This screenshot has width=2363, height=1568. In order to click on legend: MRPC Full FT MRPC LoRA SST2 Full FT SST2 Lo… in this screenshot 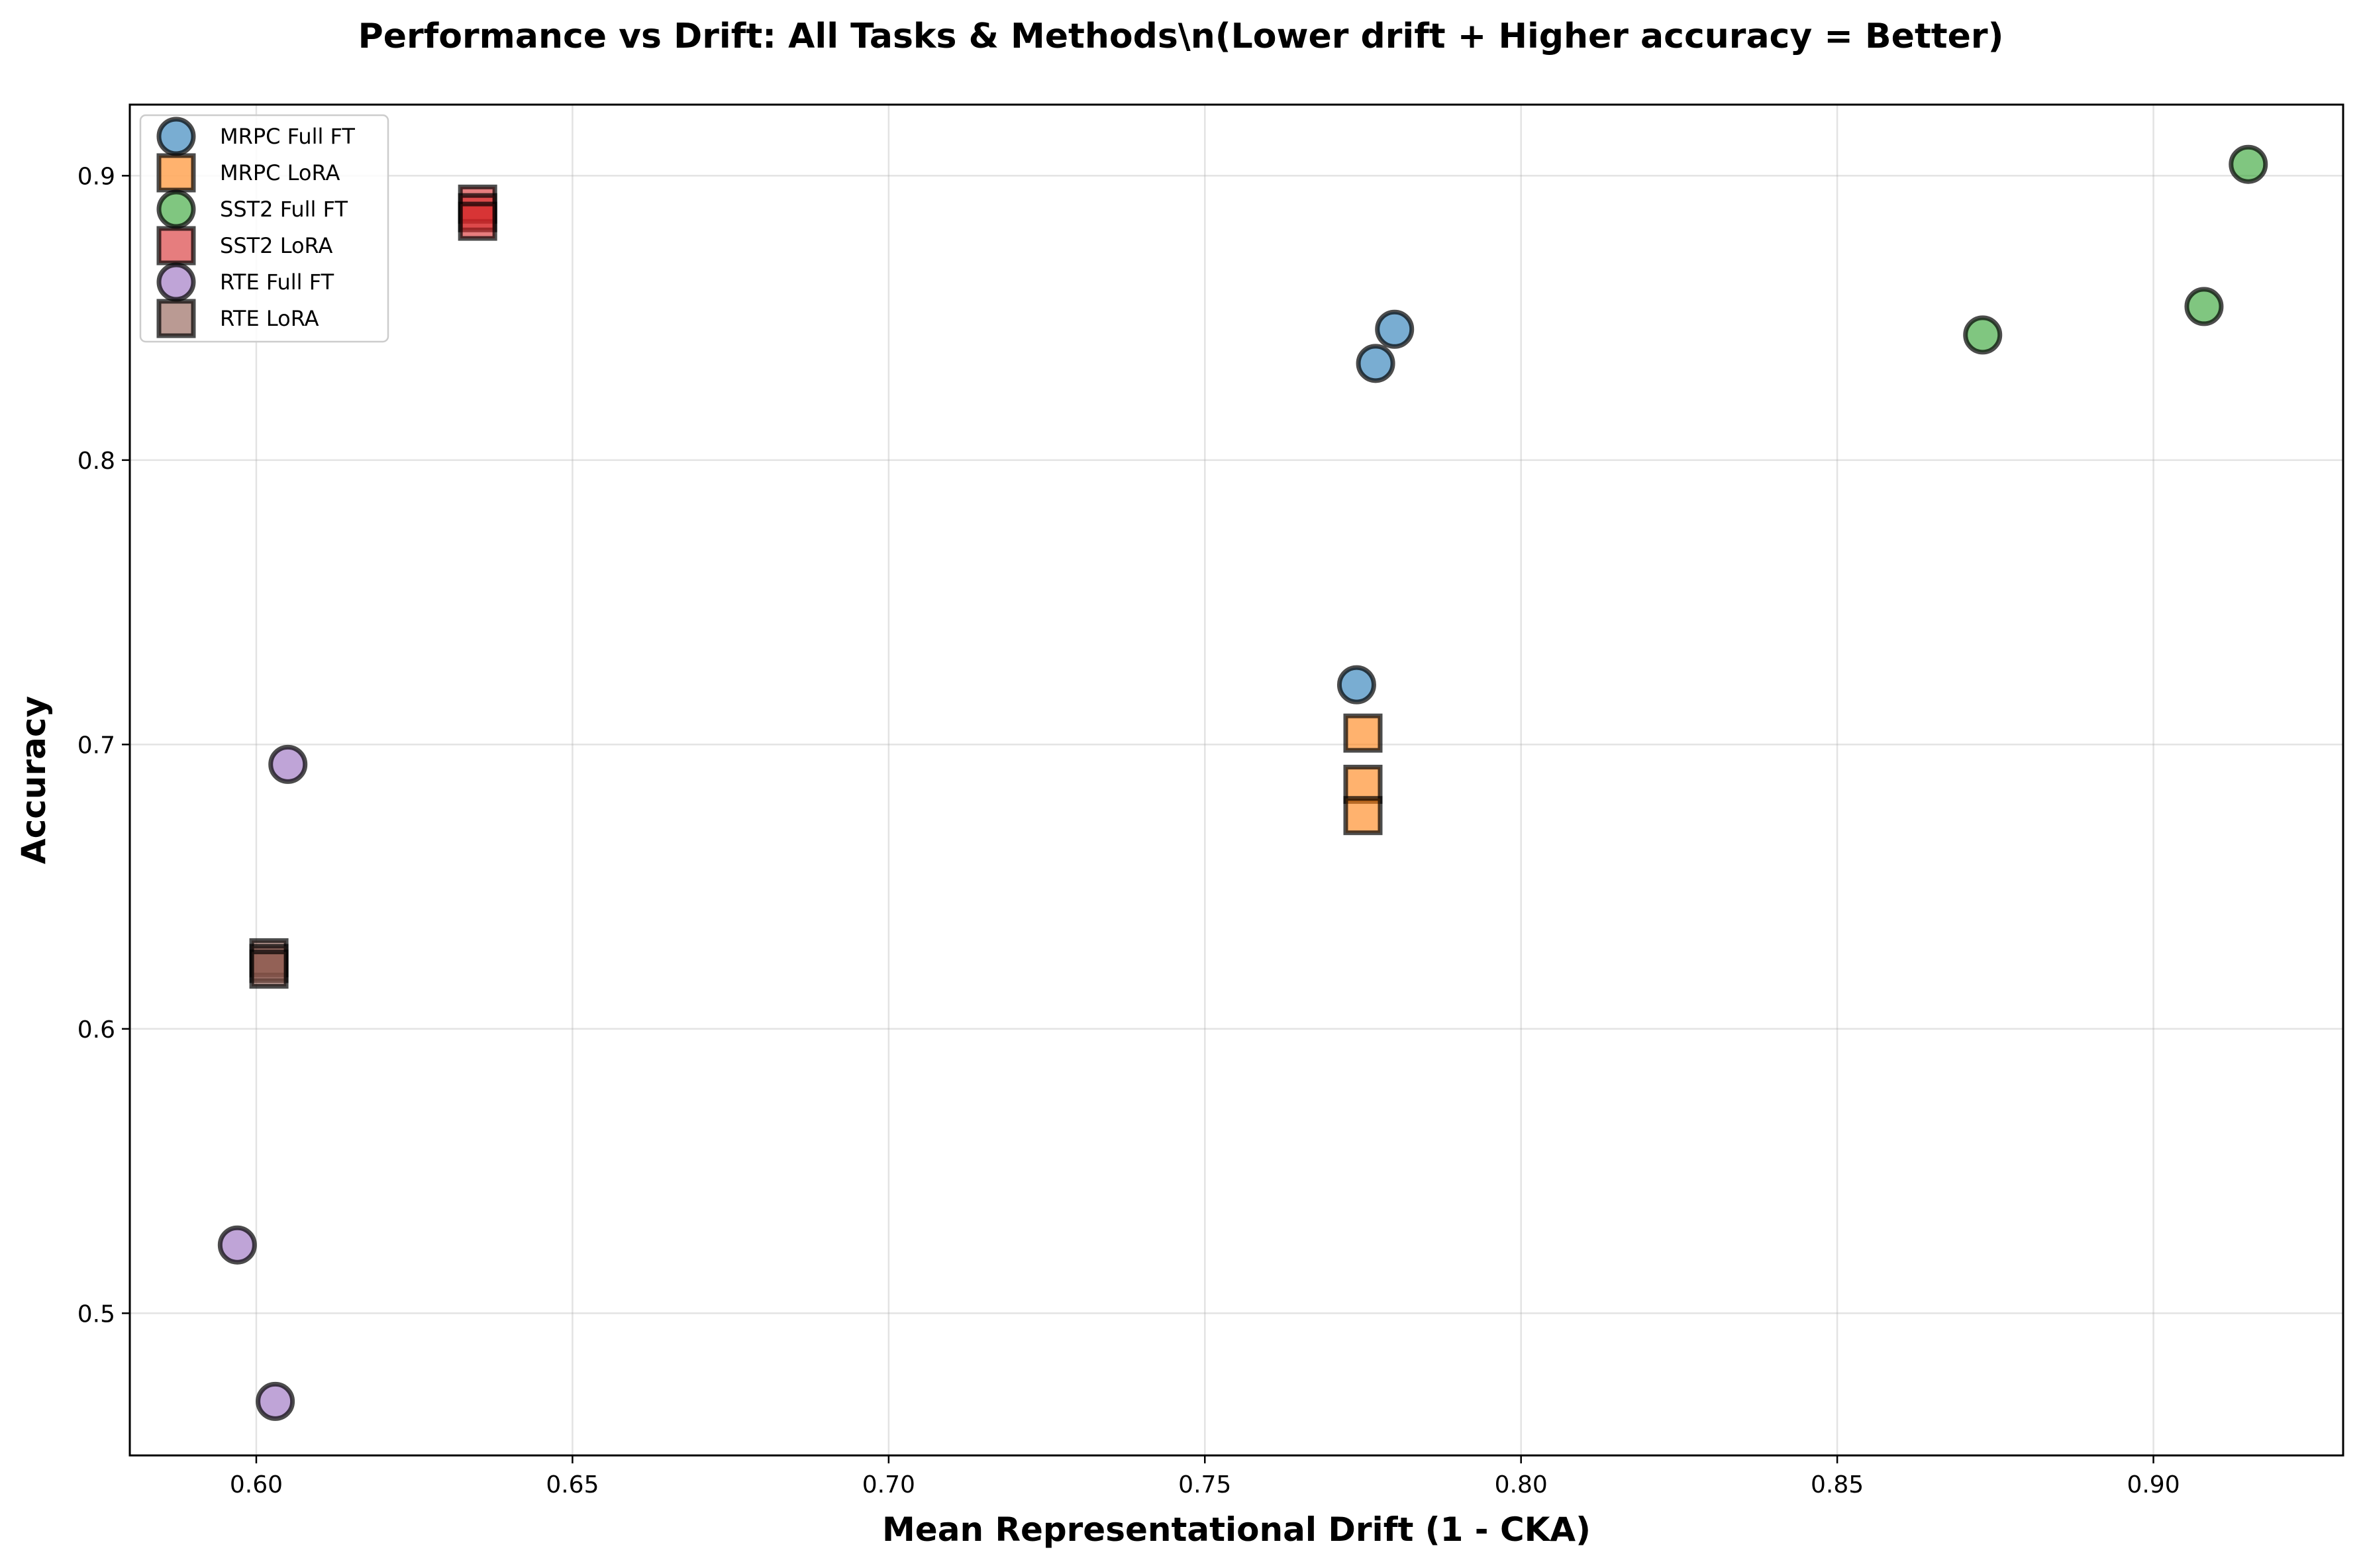, I will do `click(264, 228)`.